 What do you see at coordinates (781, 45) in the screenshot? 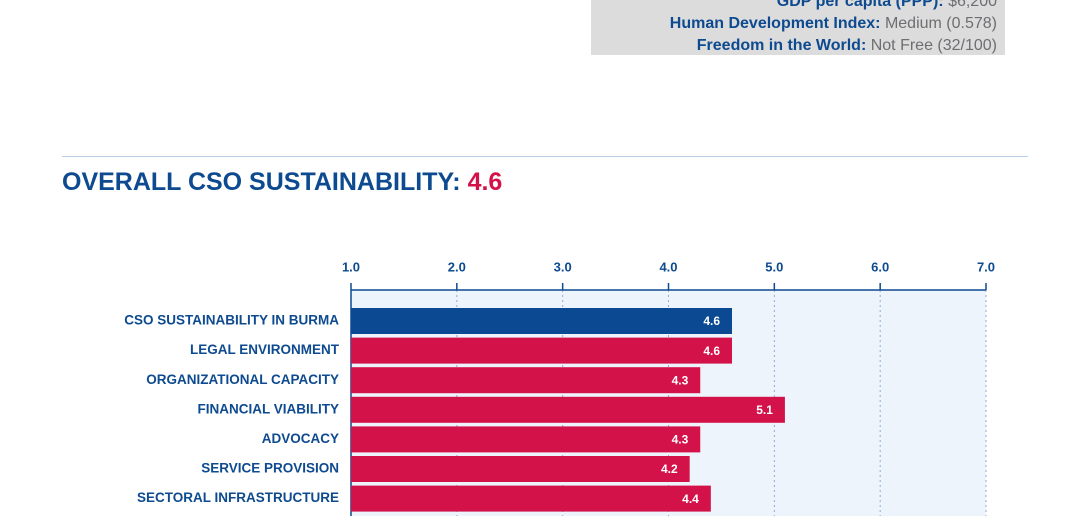
I see `info-label: Freedom in the World:` at bounding box center [781, 45].